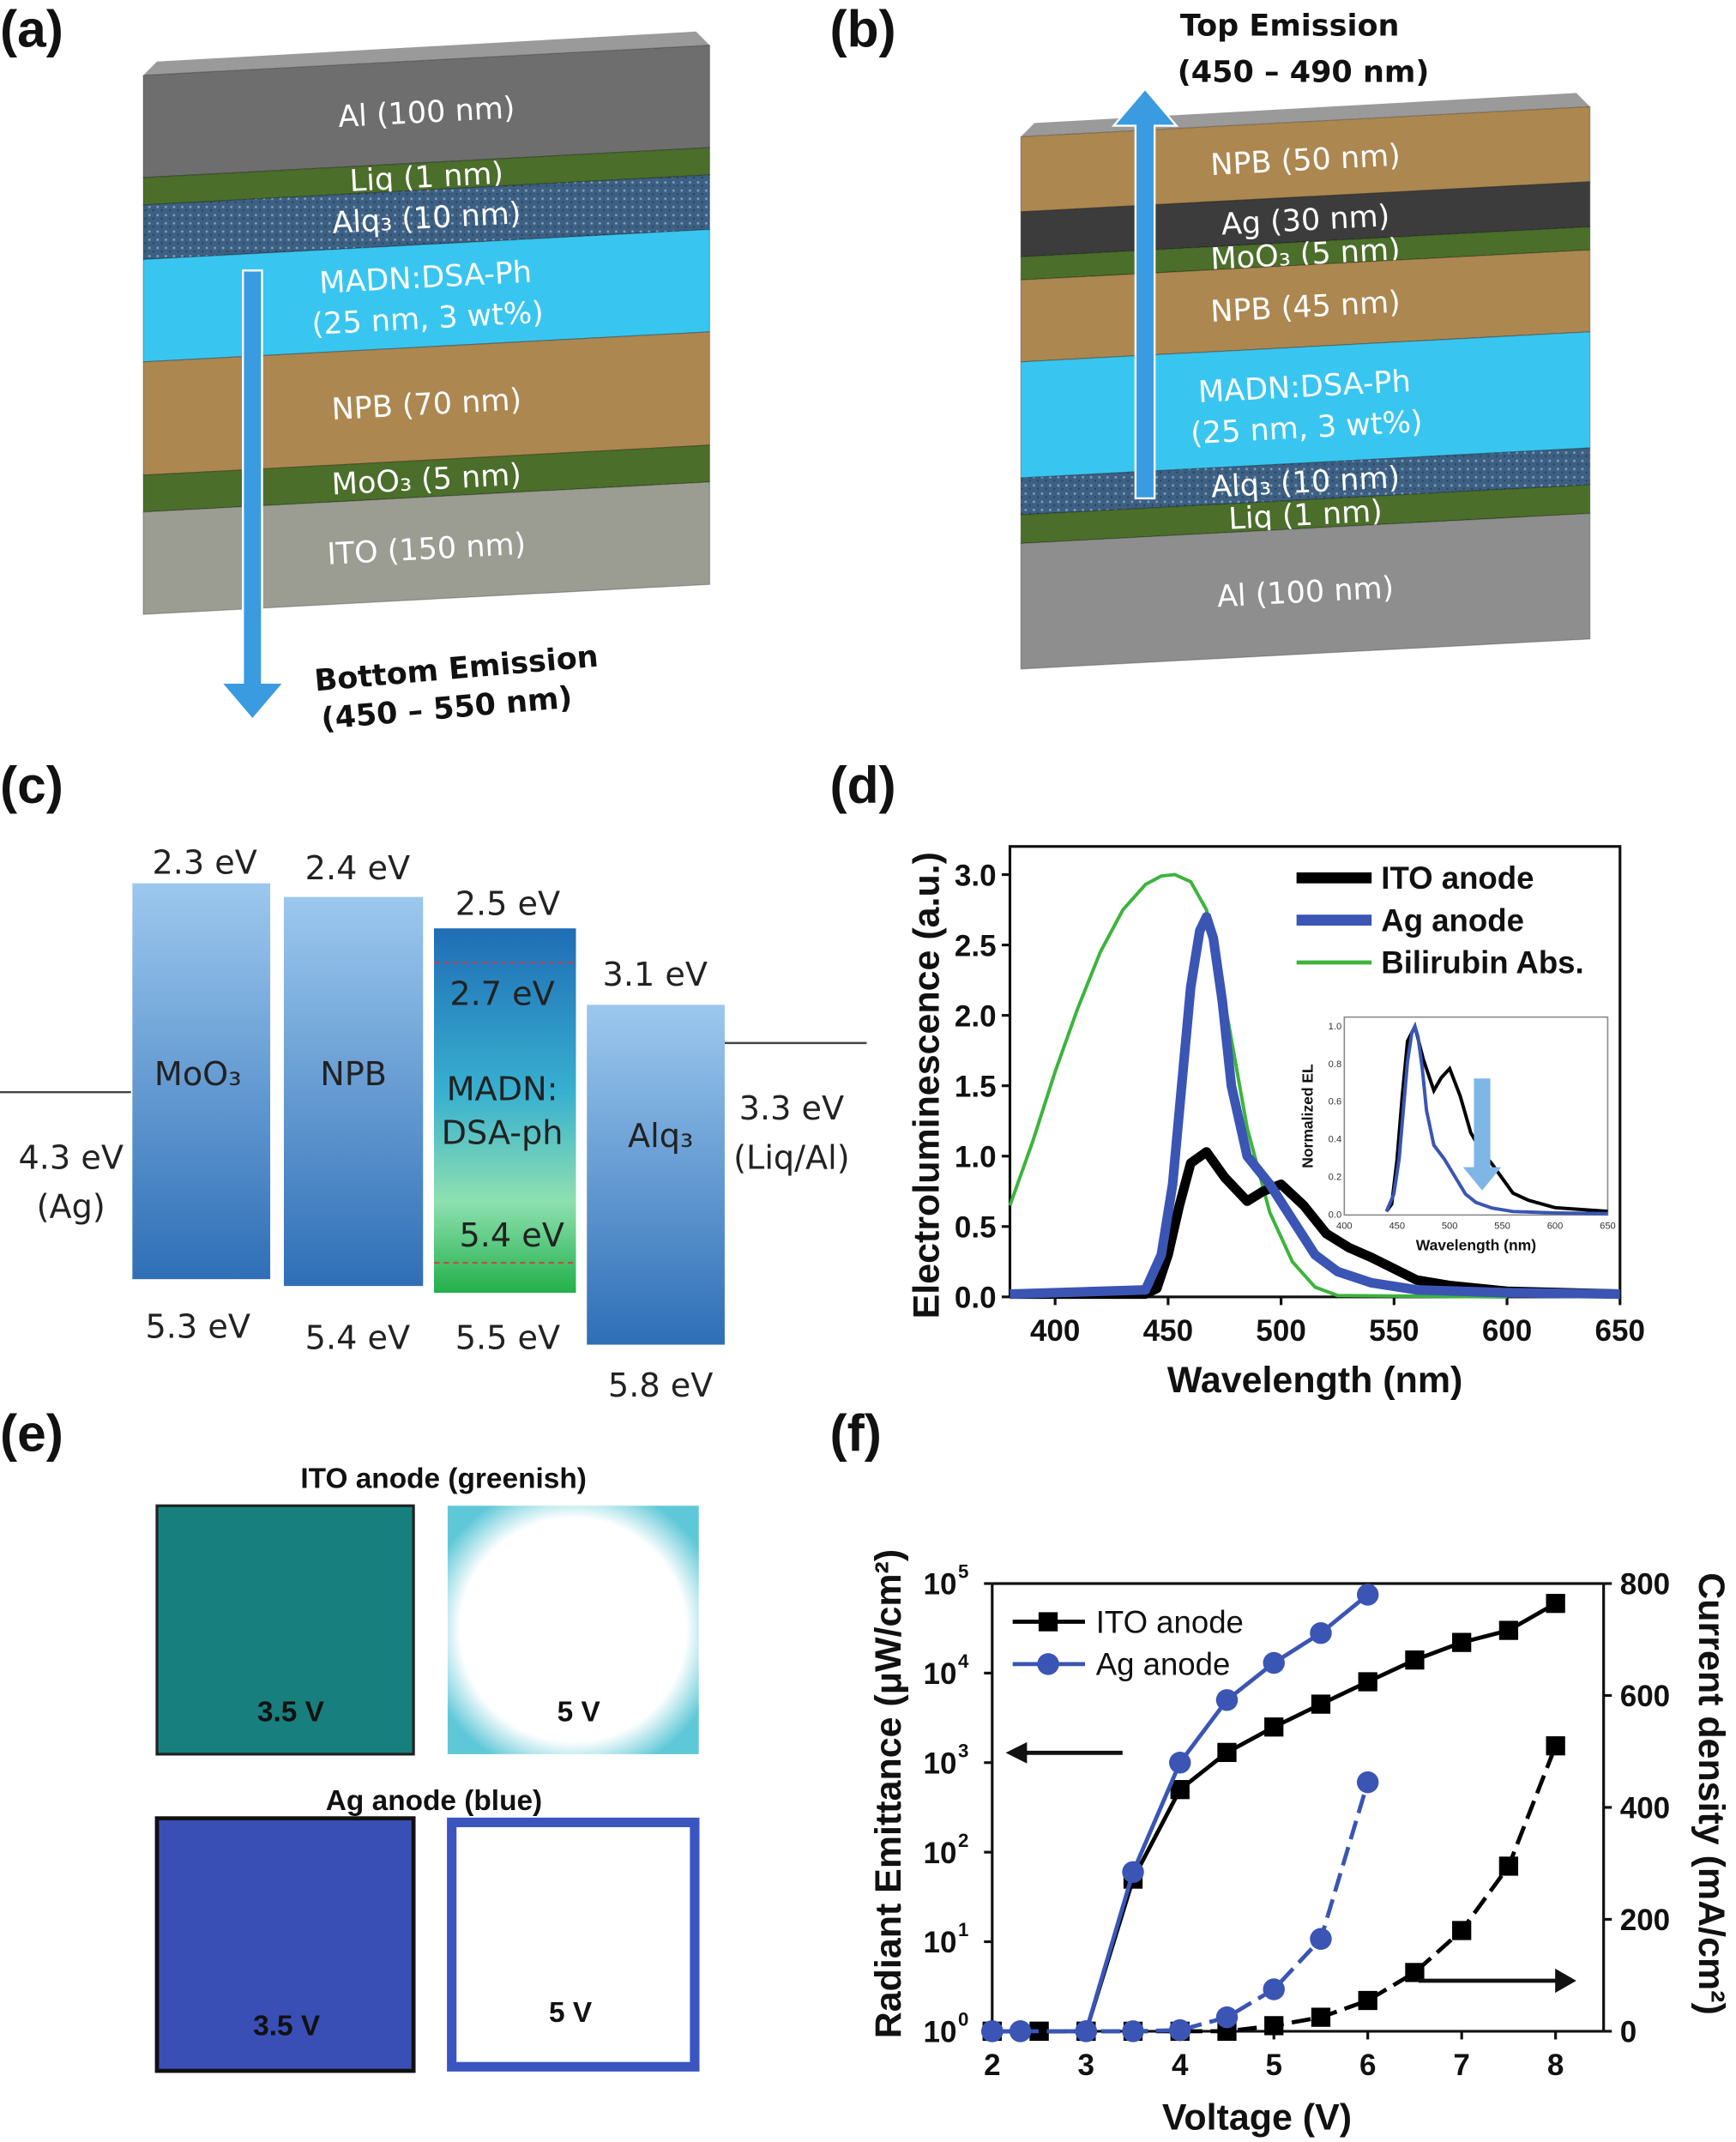 The height and width of the screenshot is (2142, 1736). What do you see at coordinates (660, 1386) in the screenshot?
I see `alq3-homo: 5.8 eV` at bounding box center [660, 1386].